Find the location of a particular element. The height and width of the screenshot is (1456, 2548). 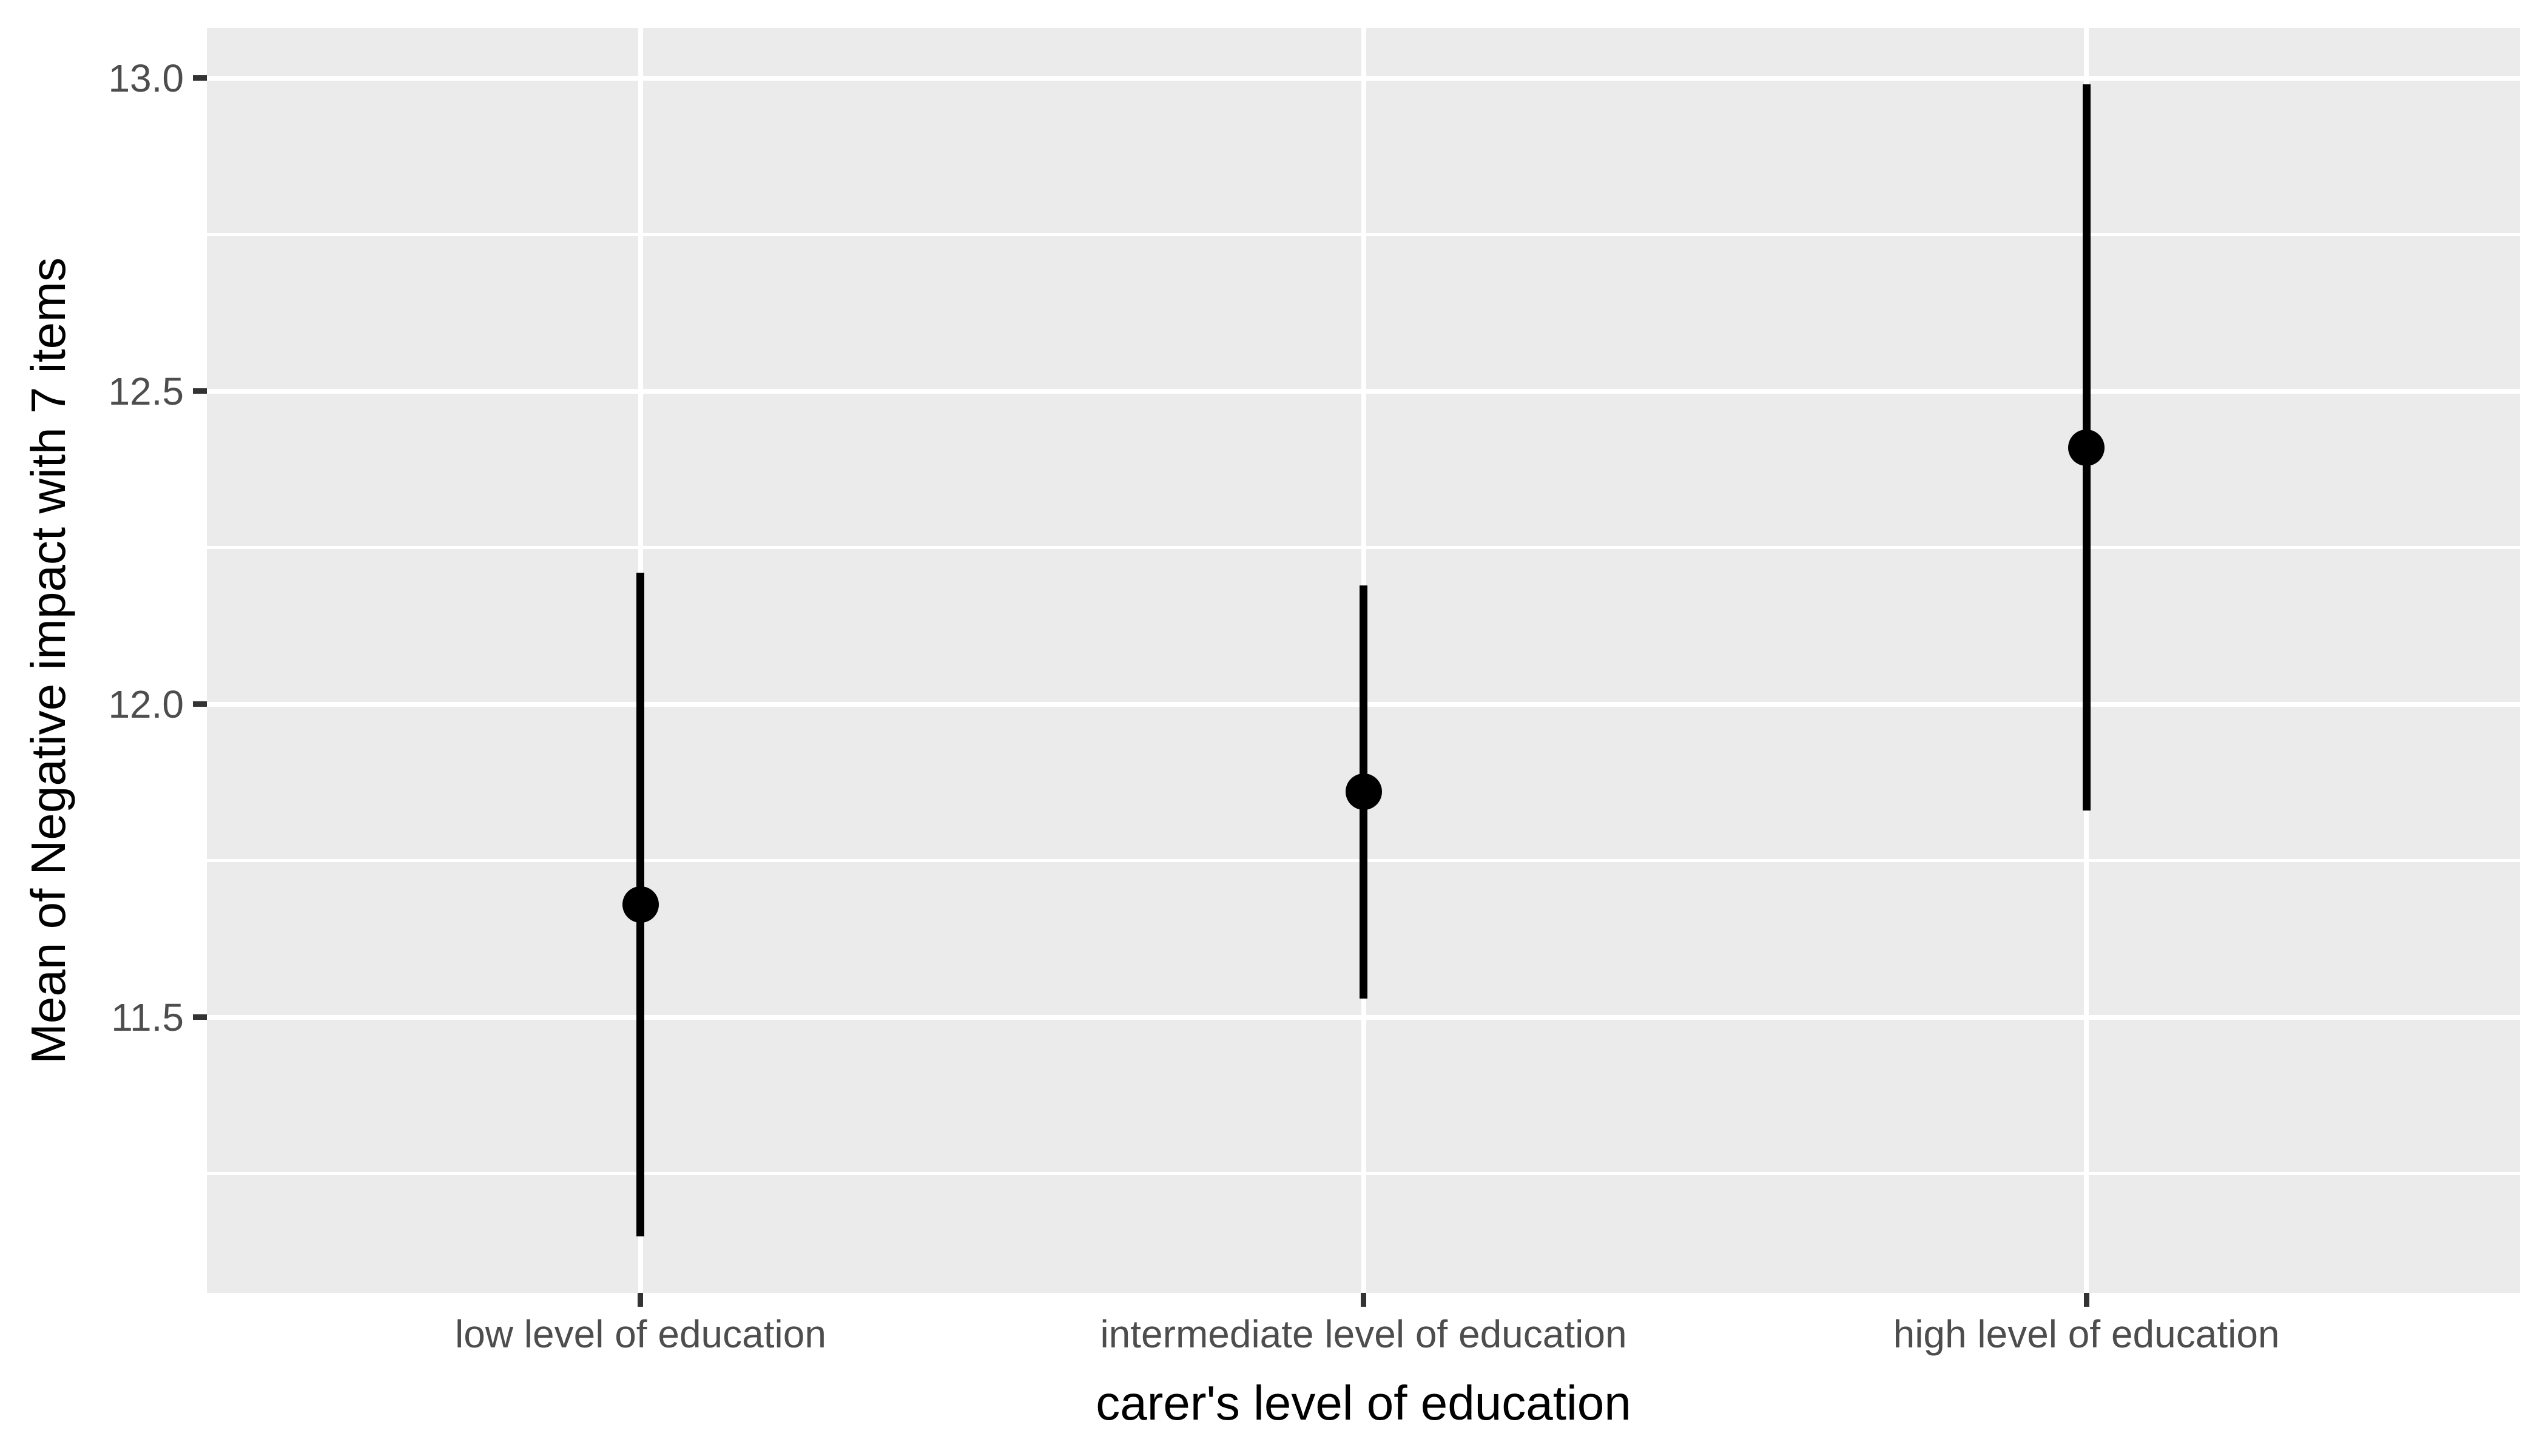

y-tick-label: 12.5 is located at coordinates (146, 391).